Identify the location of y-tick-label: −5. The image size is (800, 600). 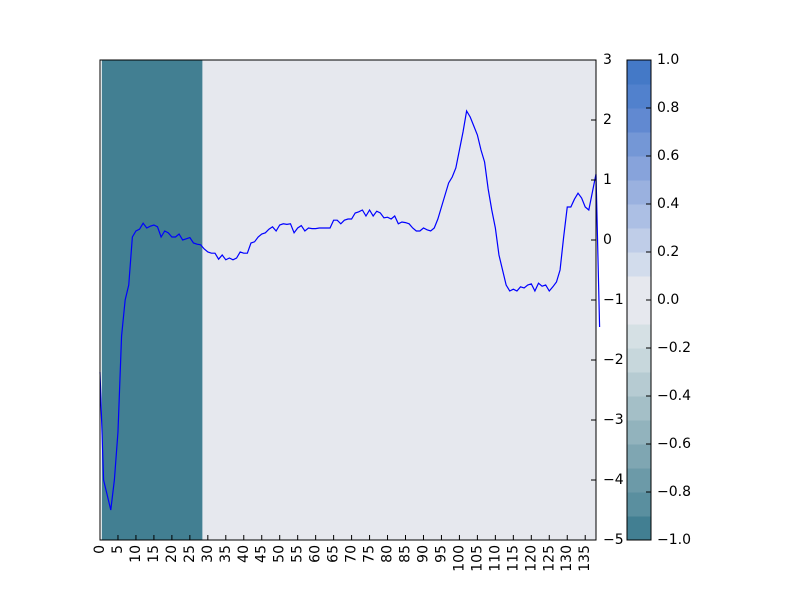
(613, 540).